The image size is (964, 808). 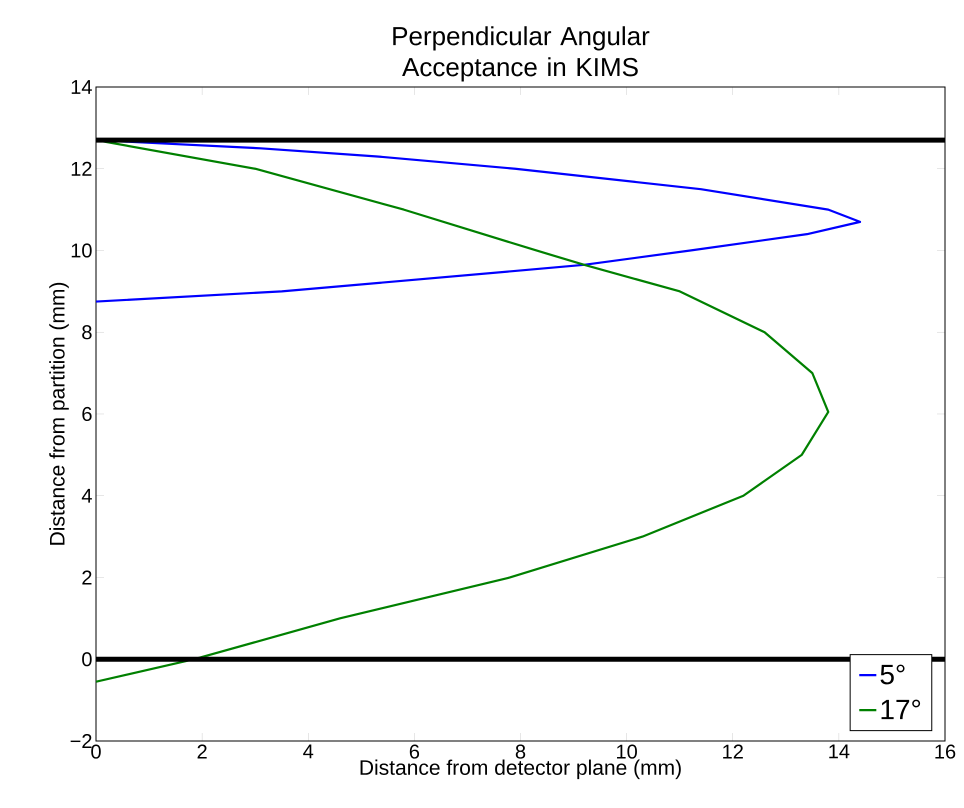 I want to click on x-tick-label: 0, so click(x=96, y=751).